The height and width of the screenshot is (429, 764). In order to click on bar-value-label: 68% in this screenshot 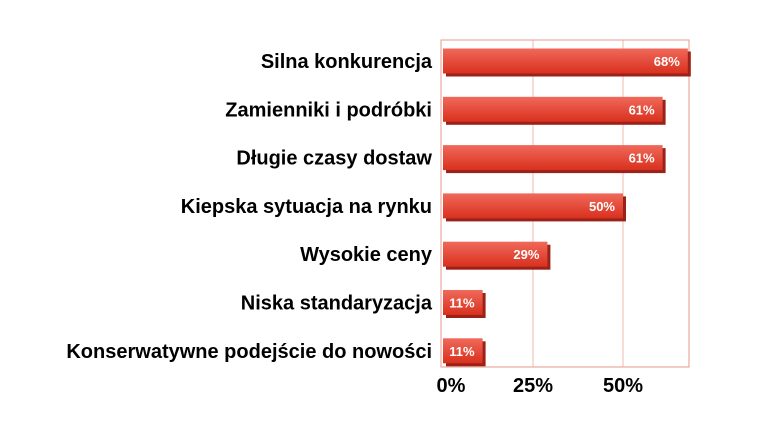, I will do `click(667, 61)`.